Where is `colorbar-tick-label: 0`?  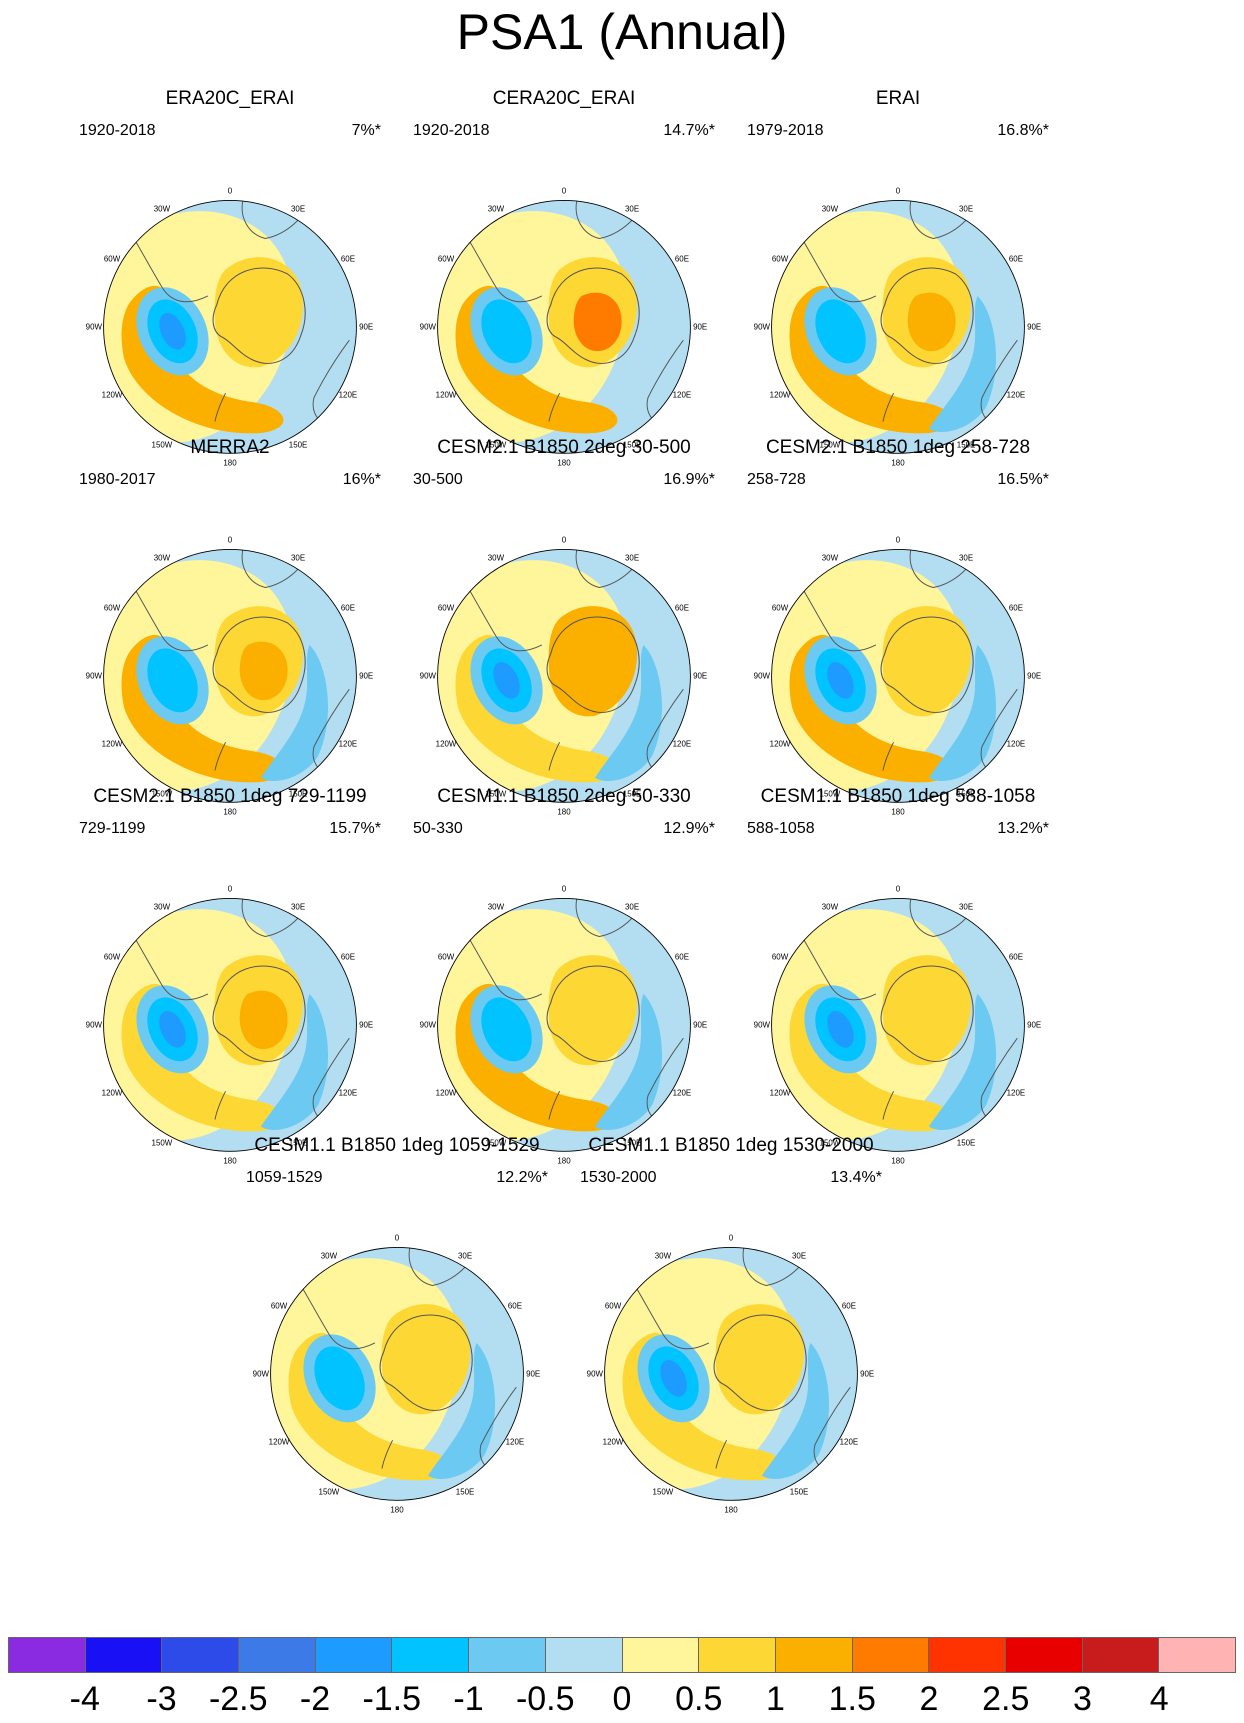
colorbar-tick-label: 0 is located at coordinates (622, 1699).